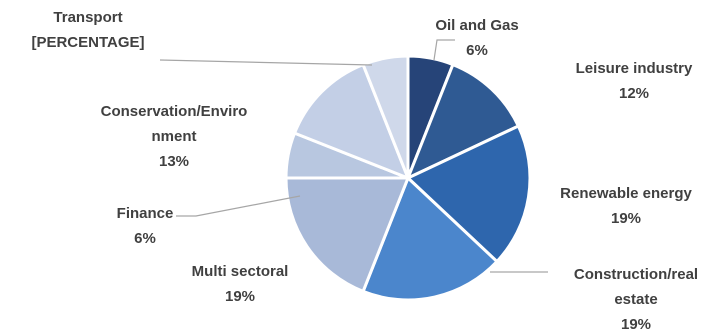 Image resolution: width=726 pixels, height=334 pixels. I want to click on slice-label-4: Multi sectoral 19%, so click(240, 284).